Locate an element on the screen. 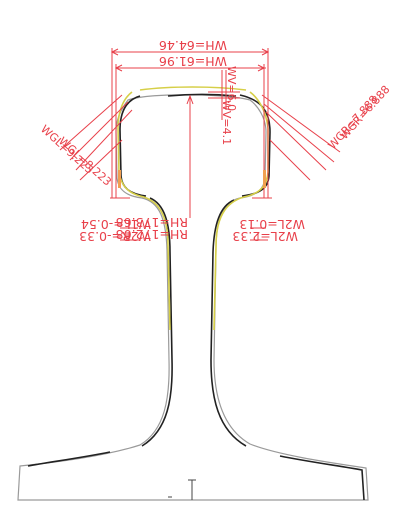 The image size is (405, 526). label-wv-a: WV=6.0 is located at coordinates (231, 88).